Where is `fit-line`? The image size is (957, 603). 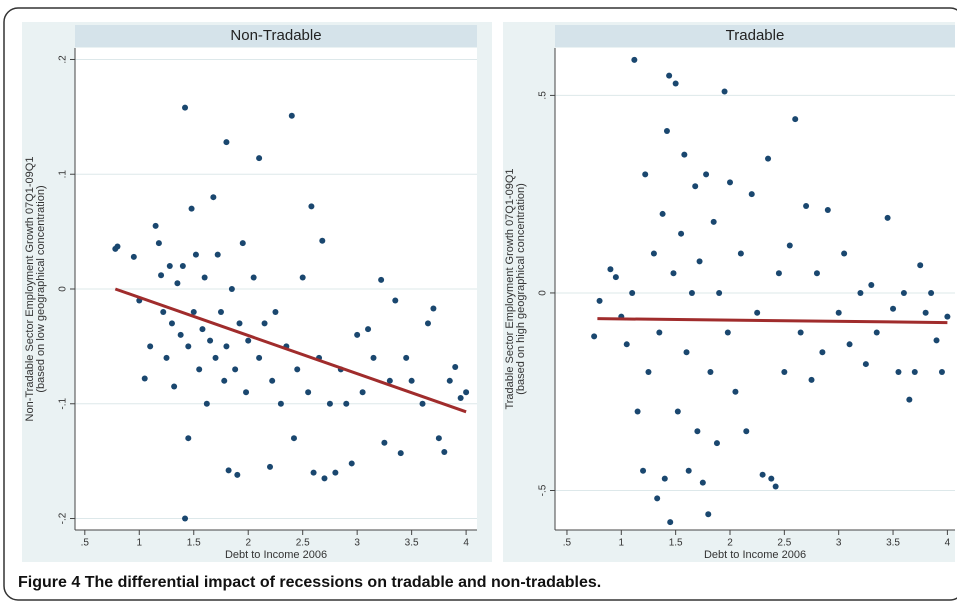 fit-line is located at coordinates (772, 321).